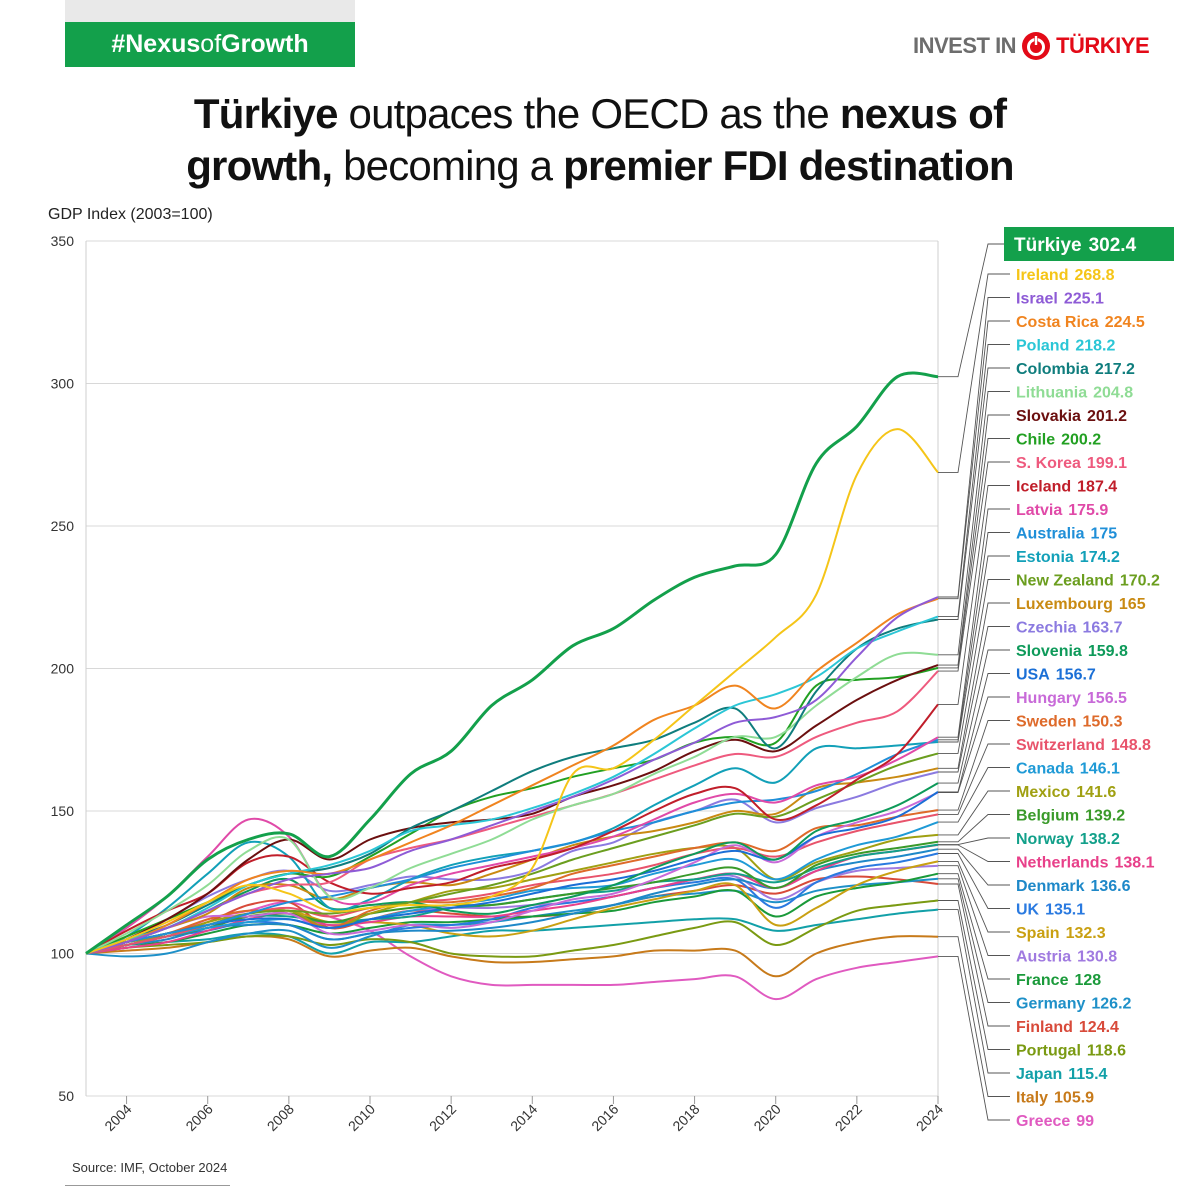  What do you see at coordinates (965, 45) in the screenshot?
I see `logo-text-left: INVEST IN` at bounding box center [965, 45].